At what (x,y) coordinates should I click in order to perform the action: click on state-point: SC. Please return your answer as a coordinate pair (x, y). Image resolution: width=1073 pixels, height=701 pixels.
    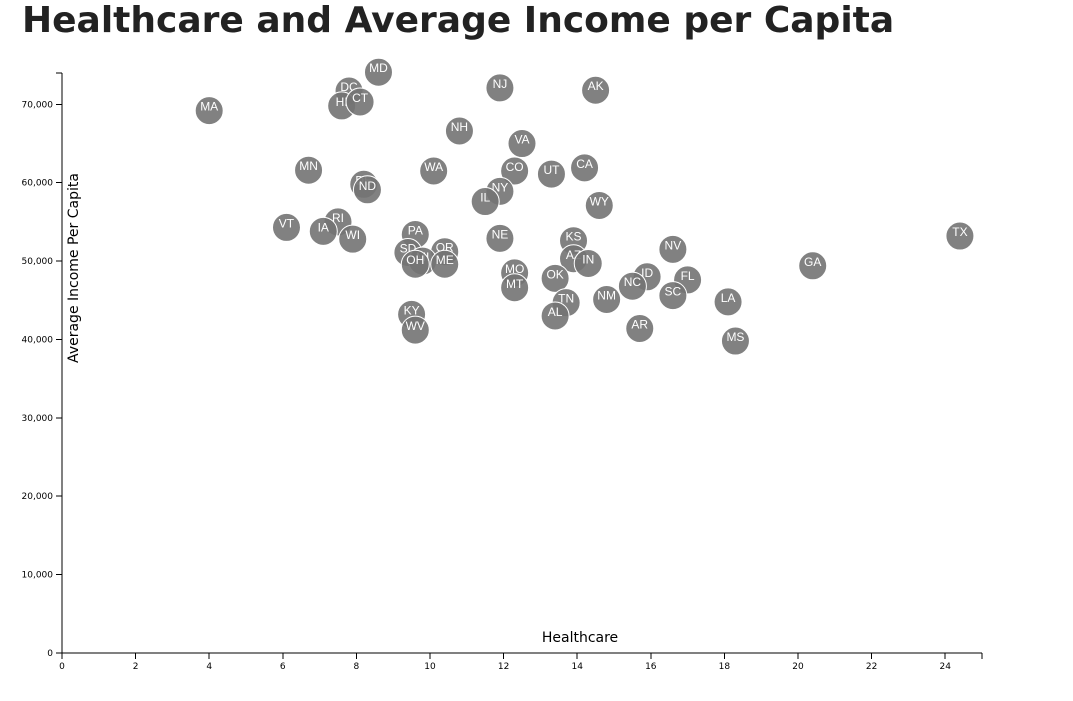
    Looking at the image, I should click on (673, 296).